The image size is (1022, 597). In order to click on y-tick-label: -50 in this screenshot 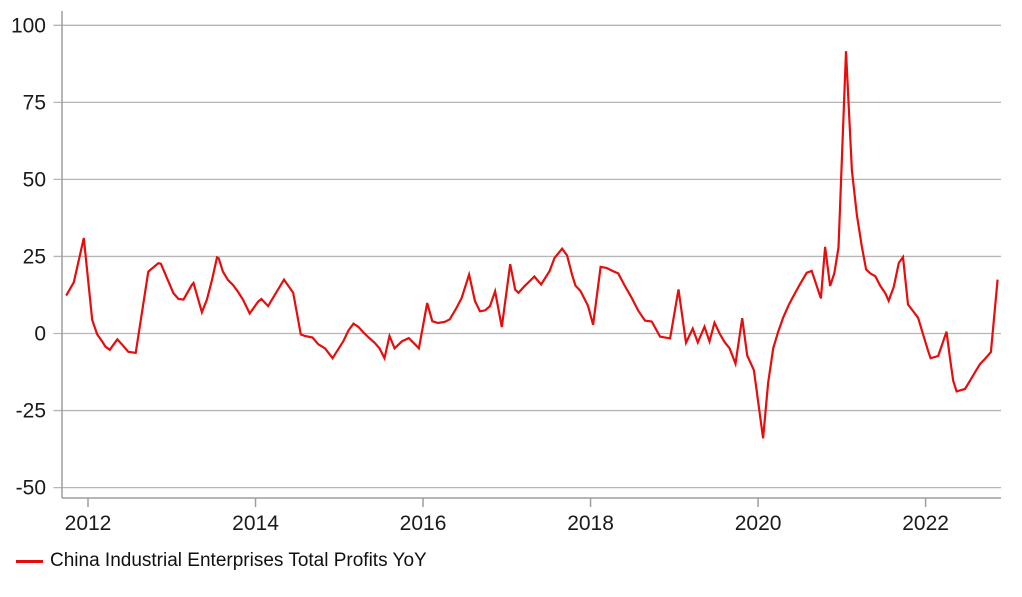, I will do `click(31, 488)`.